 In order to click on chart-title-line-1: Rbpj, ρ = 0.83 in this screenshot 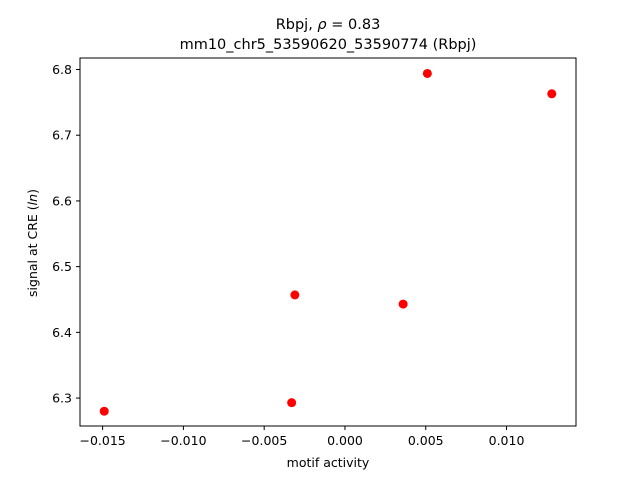, I will do `click(328, 25)`.